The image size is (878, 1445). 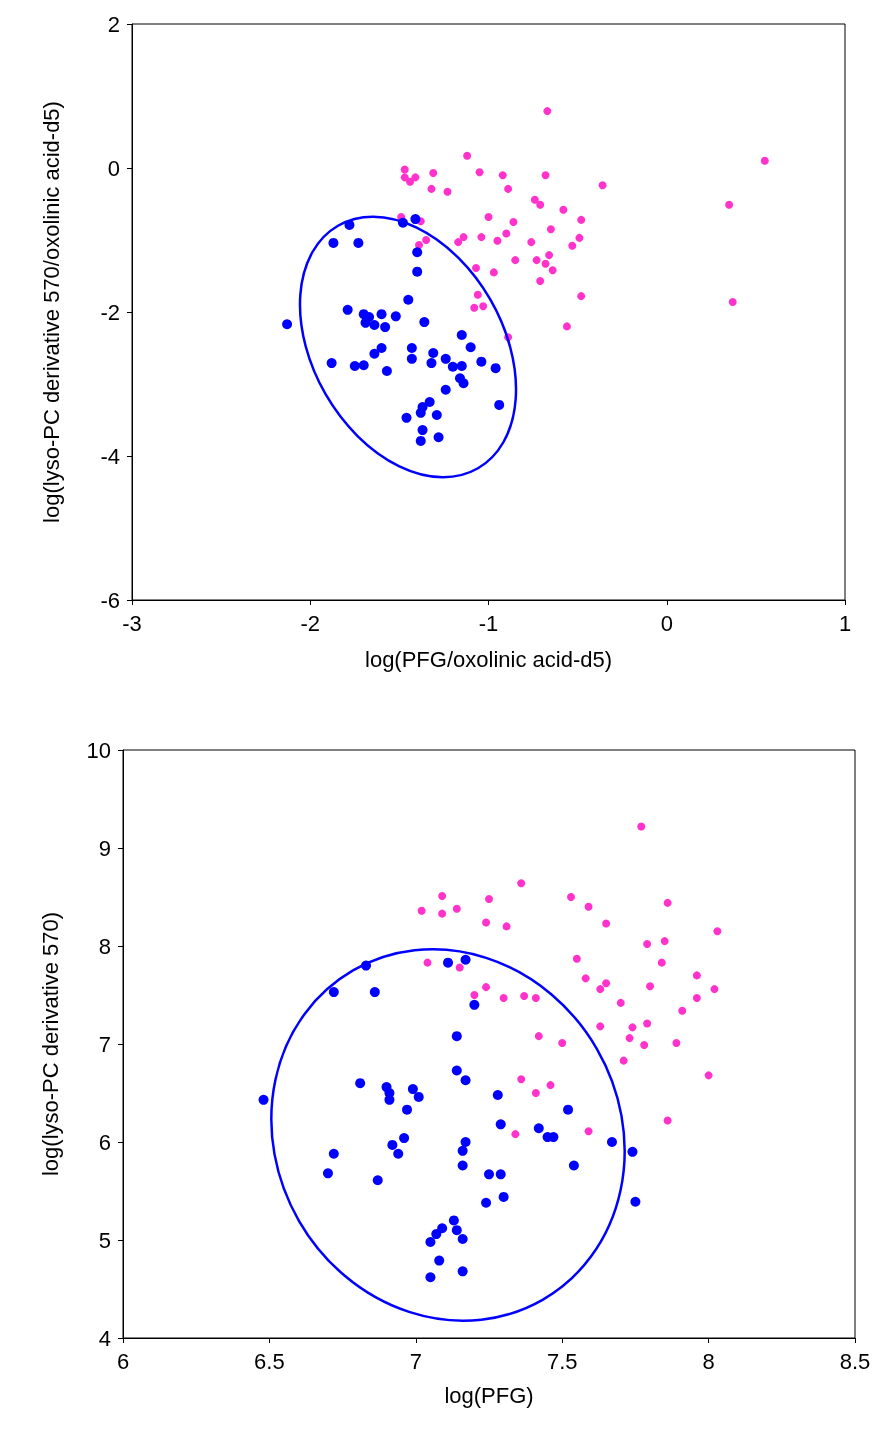 I want to click on y-tick-label: 8, so click(x=104, y=946).